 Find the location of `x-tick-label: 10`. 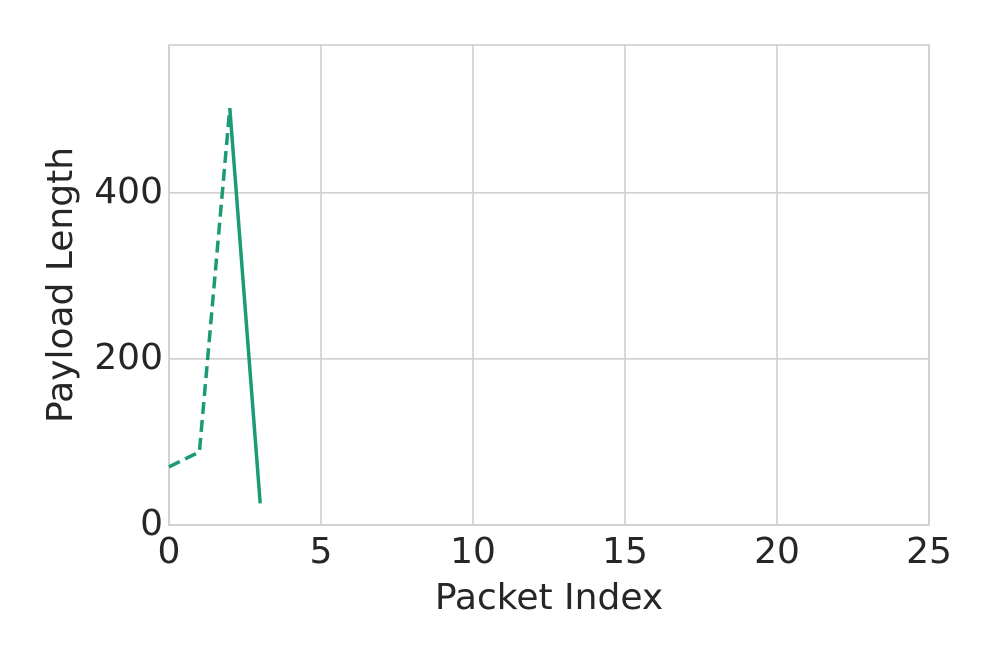

x-tick-label: 10 is located at coordinates (473, 551).